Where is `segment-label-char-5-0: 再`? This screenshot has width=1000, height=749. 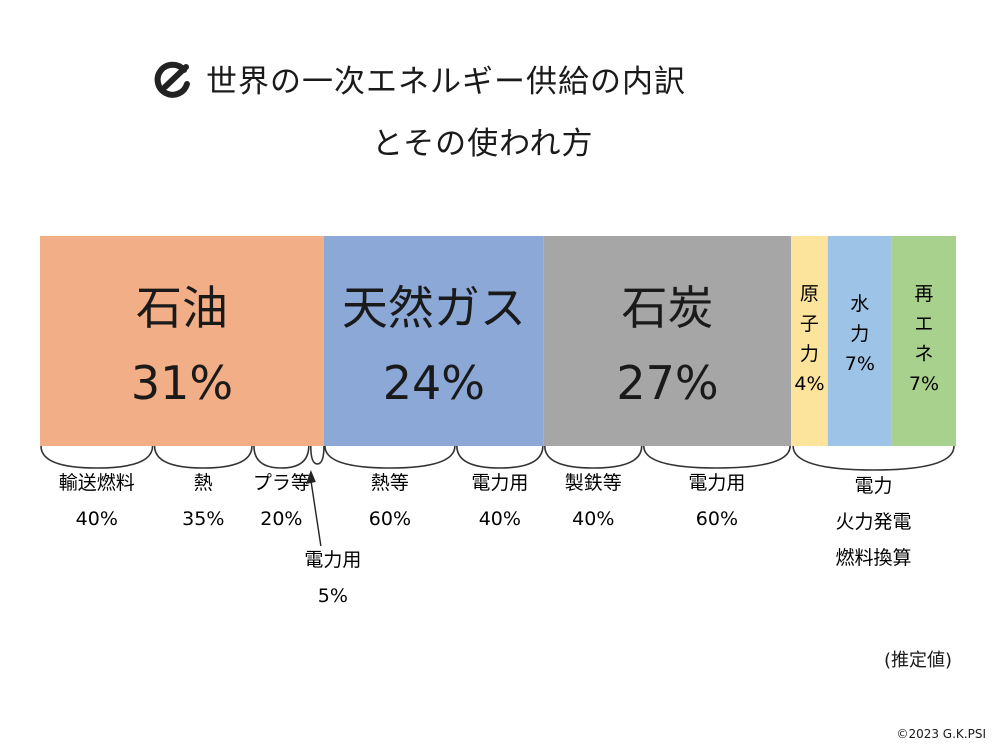
segment-label-char-5-0: 再 is located at coordinates (923, 294).